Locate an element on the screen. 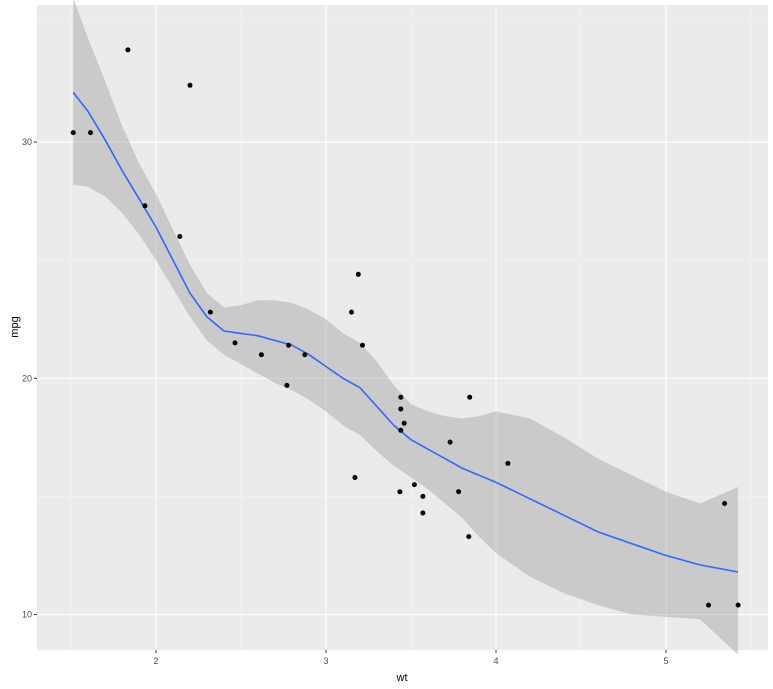  y-axis: 10 20 30 is located at coordinates (29, 378).